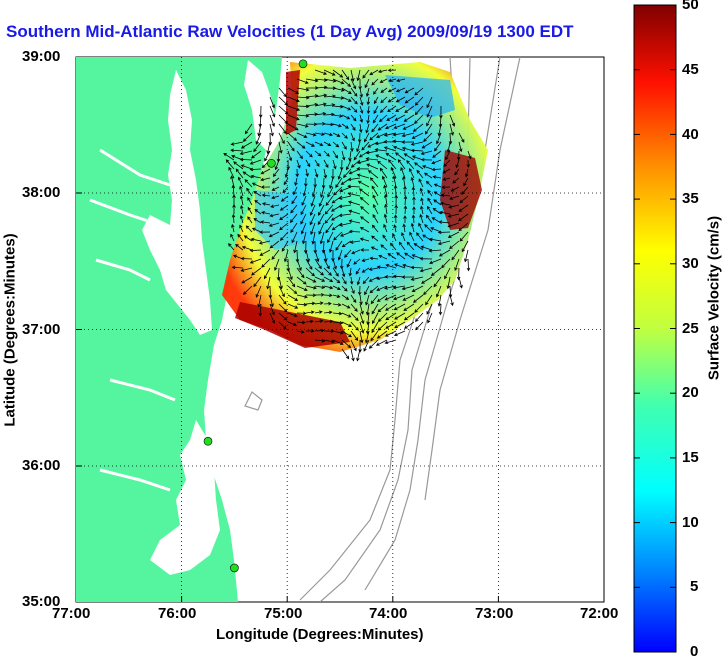 This screenshot has height=660, width=724. What do you see at coordinates (303, 64) in the screenshot?
I see `station-marker` at bounding box center [303, 64].